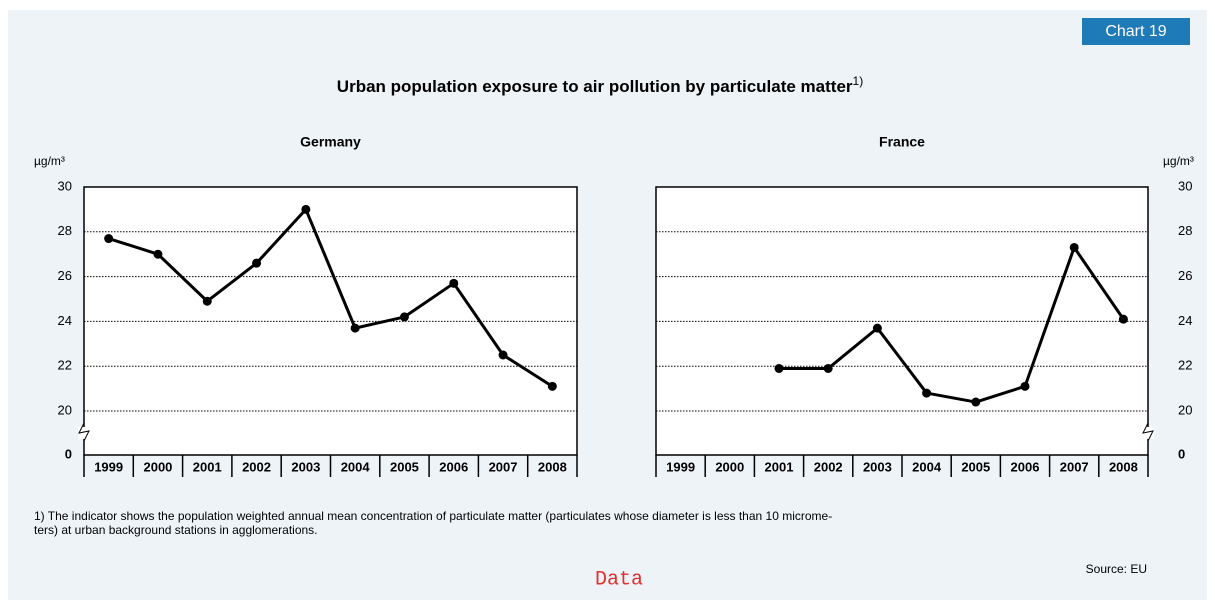 Image resolution: width=1215 pixels, height=615 pixels. What do you see at coordinates (858, 81) in the screenshot?
I see `title-note: 1)` at bounding box center [858, 81].